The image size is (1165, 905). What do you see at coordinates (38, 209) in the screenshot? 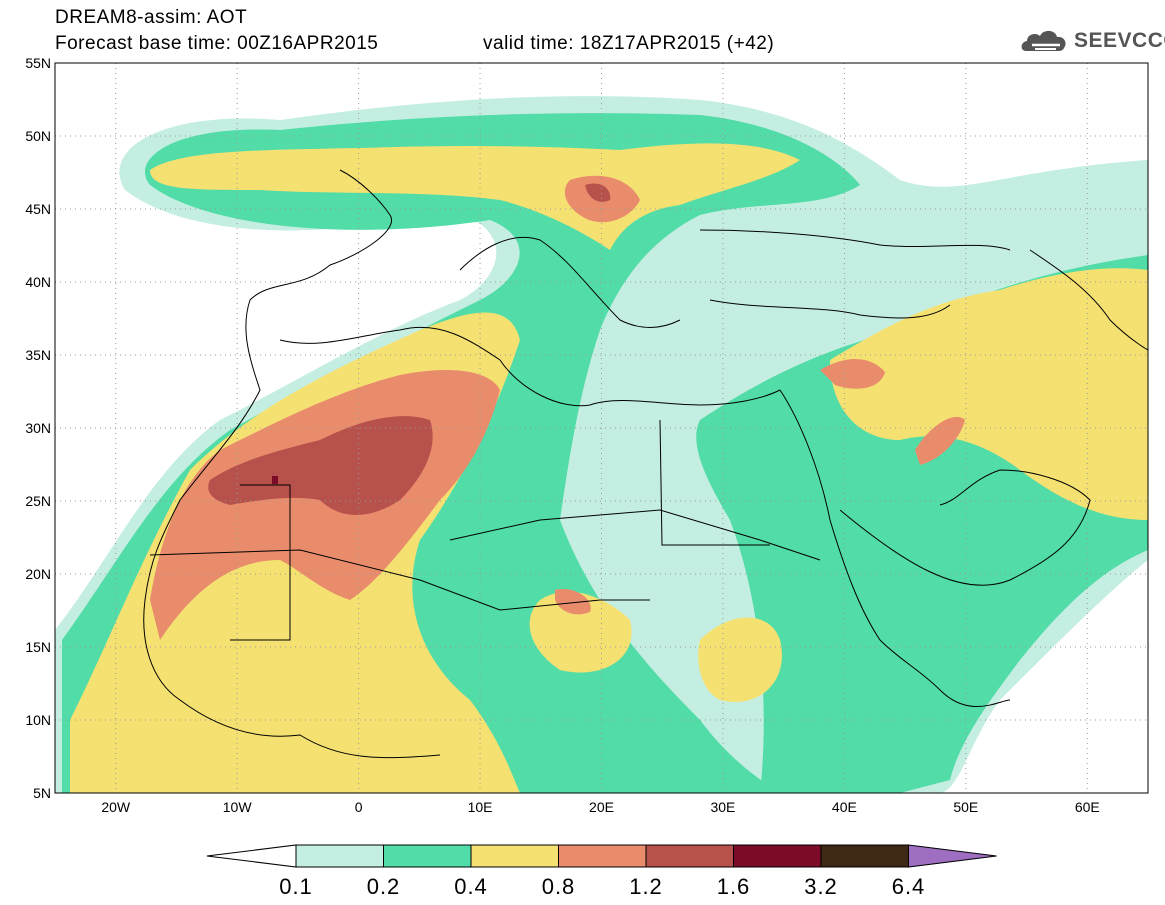
I see `lat-label: 45N` at bounding box center [38, 209].